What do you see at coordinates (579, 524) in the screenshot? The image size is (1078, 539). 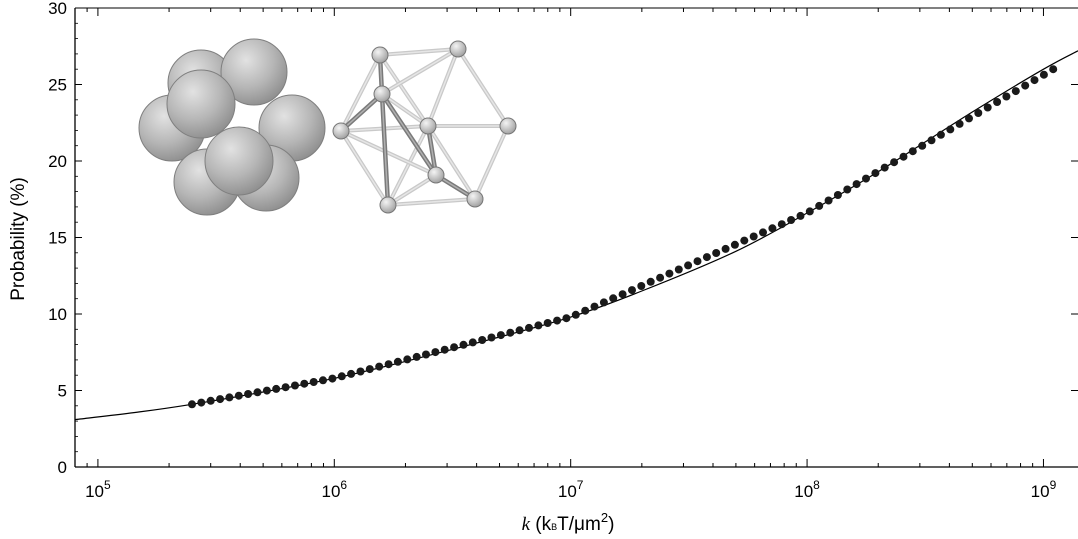 I see `x-axis-label-mu: μ` at bounding box center [579, 524].